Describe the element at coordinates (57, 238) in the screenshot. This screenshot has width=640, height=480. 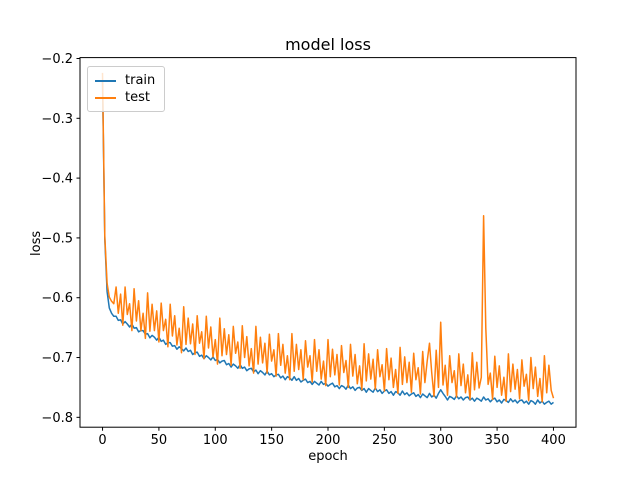
I see `y-tick-label: −0.5` at that location.